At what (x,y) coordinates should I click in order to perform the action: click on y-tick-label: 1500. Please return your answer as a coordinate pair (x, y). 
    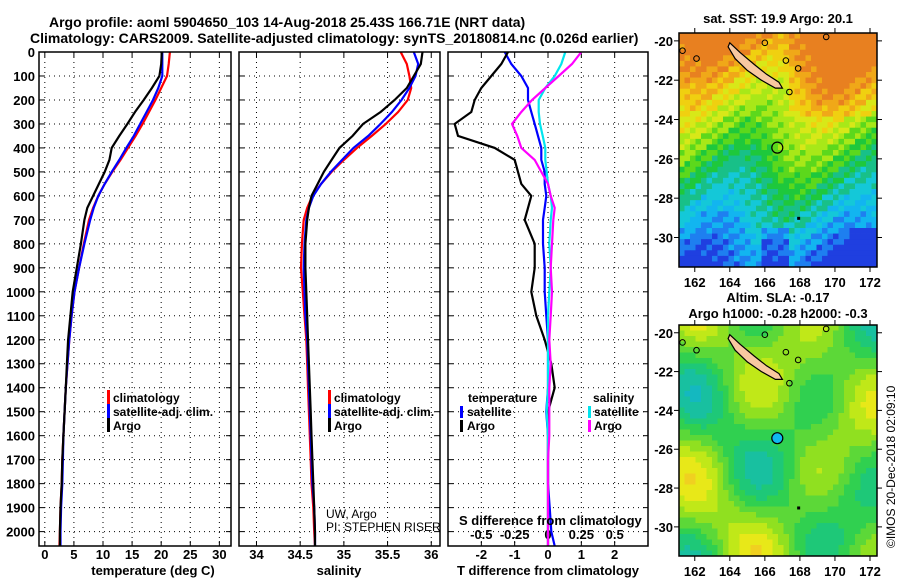
    Looking at the image, I should click on (20, 412).